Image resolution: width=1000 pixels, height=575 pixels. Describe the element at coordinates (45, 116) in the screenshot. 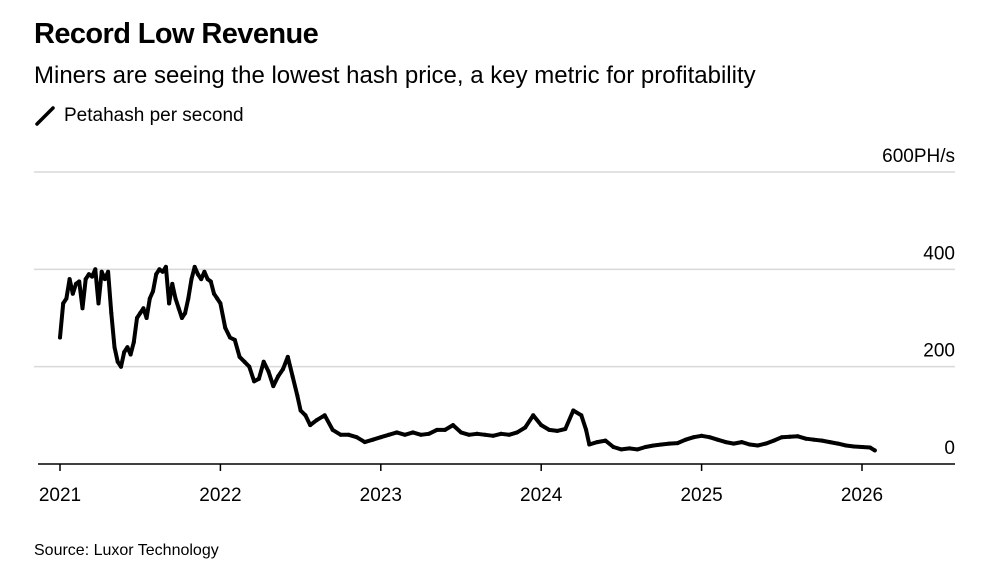

I see `diagonal-line-icon` at that location.